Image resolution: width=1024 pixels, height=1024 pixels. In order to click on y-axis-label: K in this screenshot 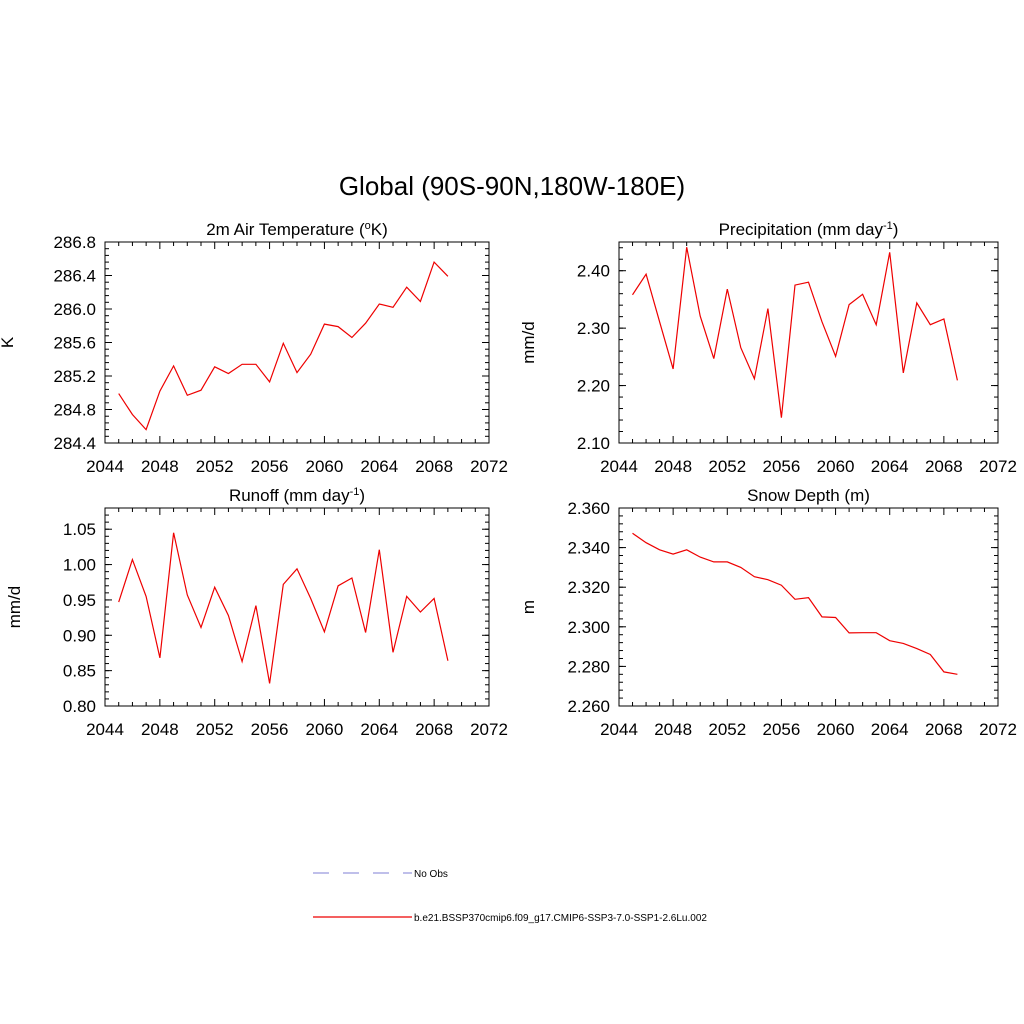, I will do `click(8, 342)`.